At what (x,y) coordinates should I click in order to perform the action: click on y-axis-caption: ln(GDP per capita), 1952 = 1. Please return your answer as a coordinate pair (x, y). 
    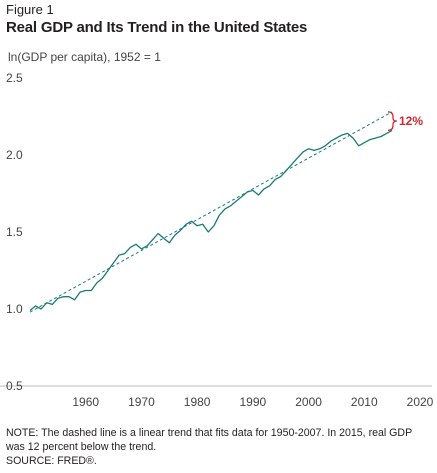
    Looking at the image, I should click on (84, 57).